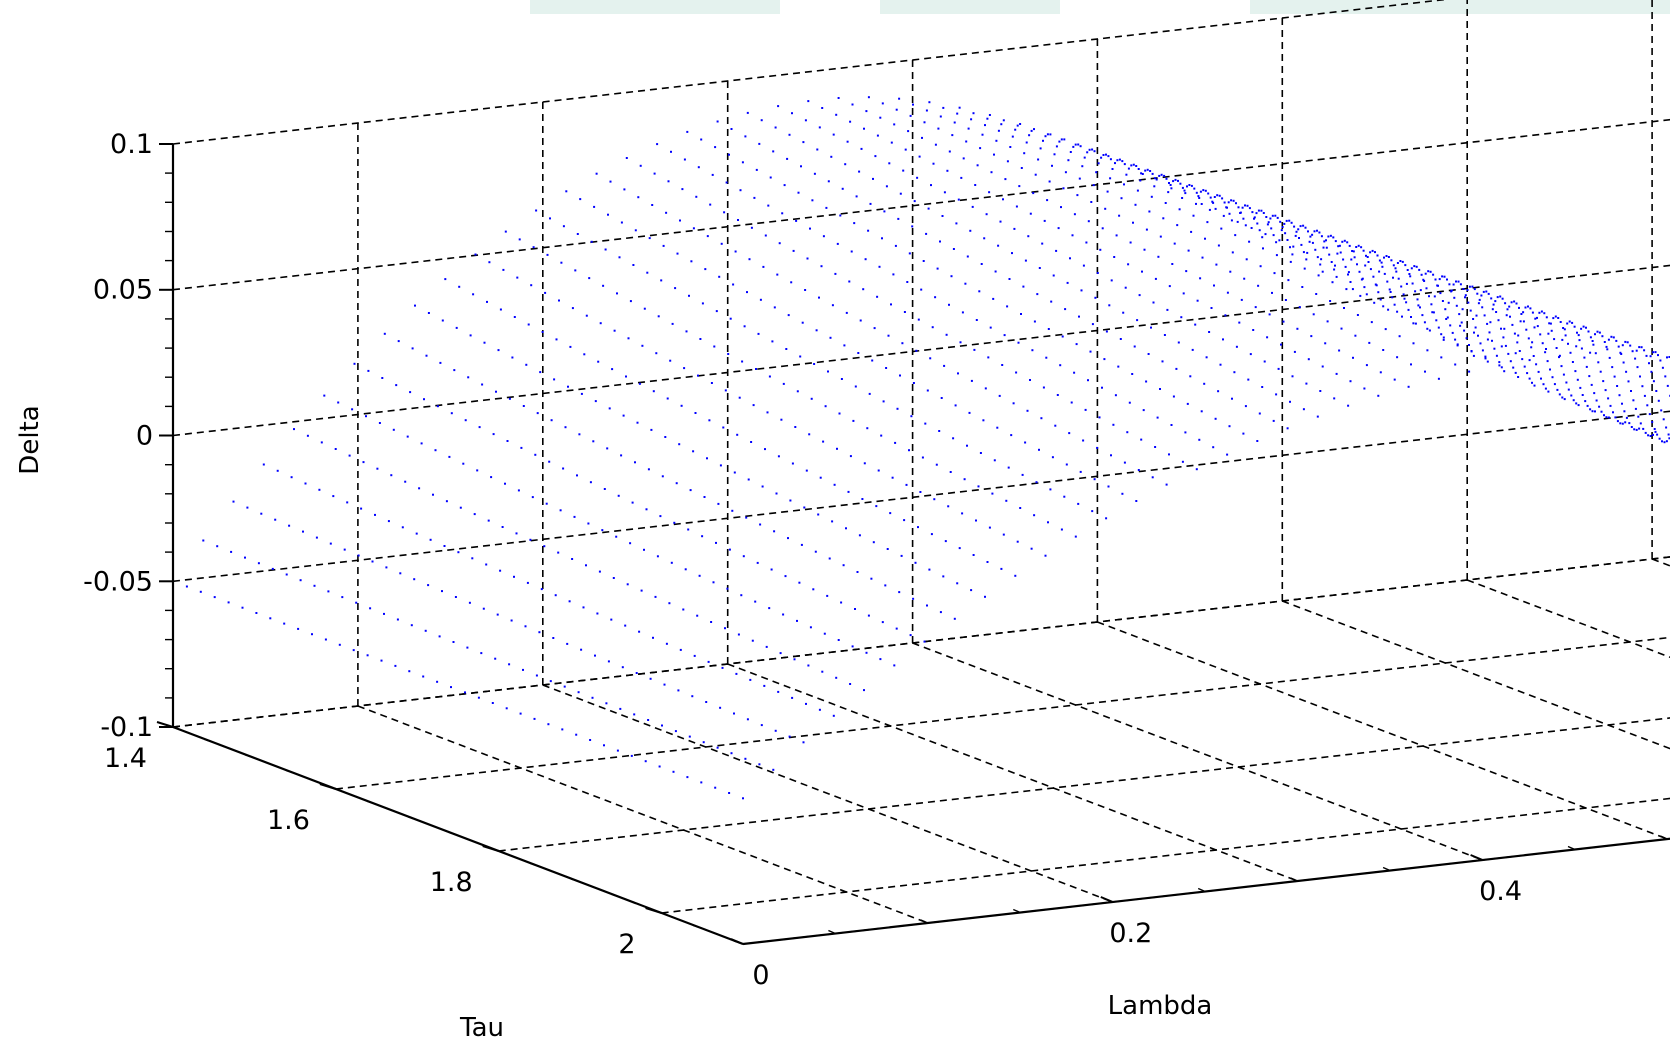 Image resolution: width=1670 pixels, height=1045 pixels. I want to click on x-axis-line, so click(1206, 891).